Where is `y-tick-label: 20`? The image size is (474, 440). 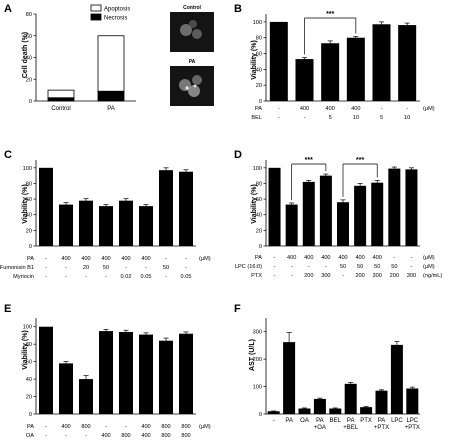 y-tick-label: 20 is located at coordinates (259, 231).